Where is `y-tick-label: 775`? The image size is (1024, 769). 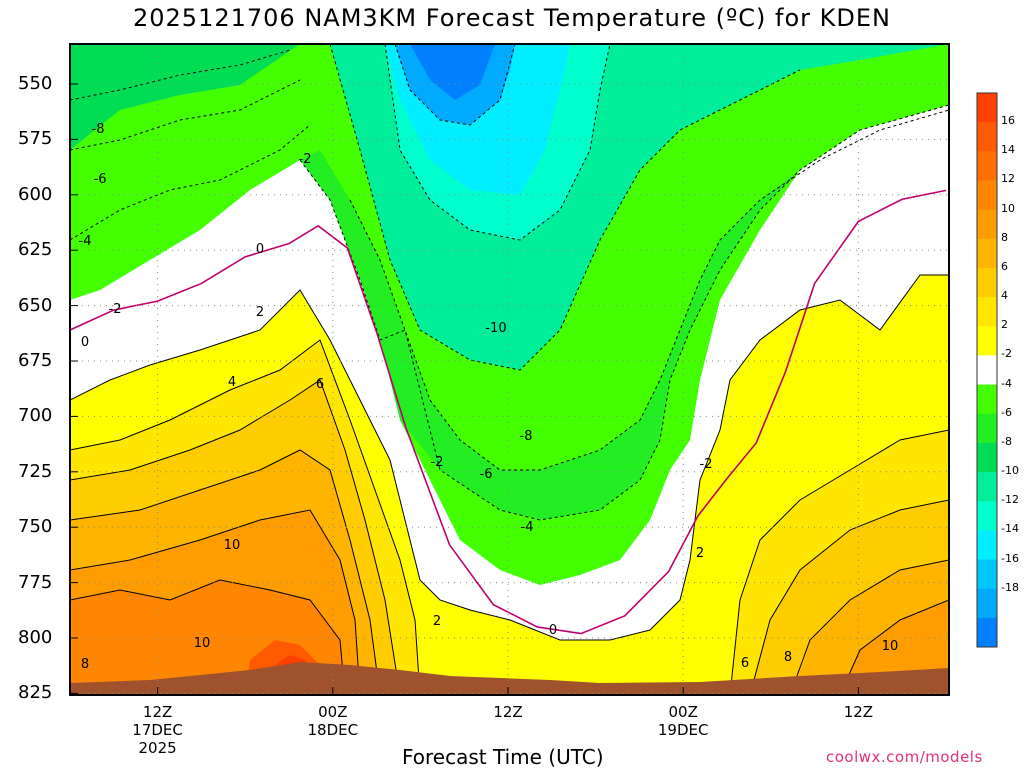 y-tick-label: 775 is located at coordinates (35, 582).